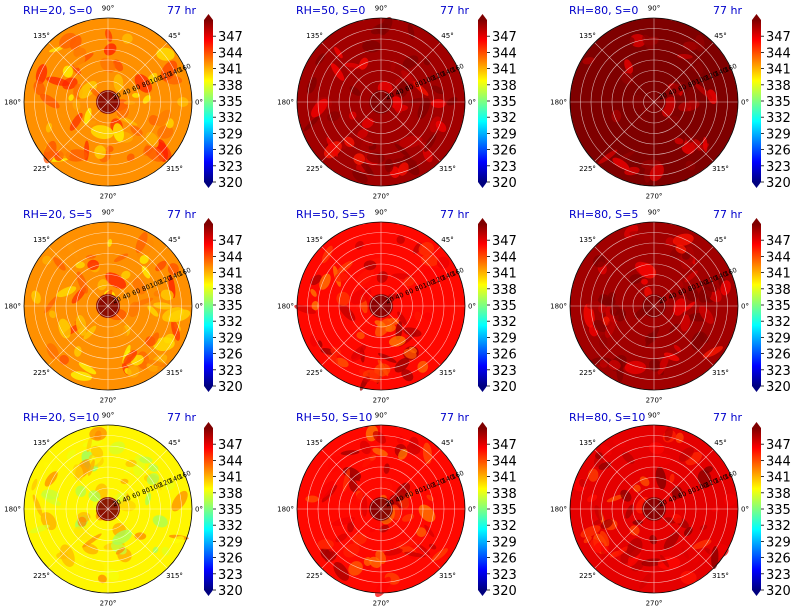 This screenshot has width=793, height=612. What do you see at coordinates (504, 591) in the screenshot?
I see `colorbar-tick-label: 320` at bounding box center [504, 591].